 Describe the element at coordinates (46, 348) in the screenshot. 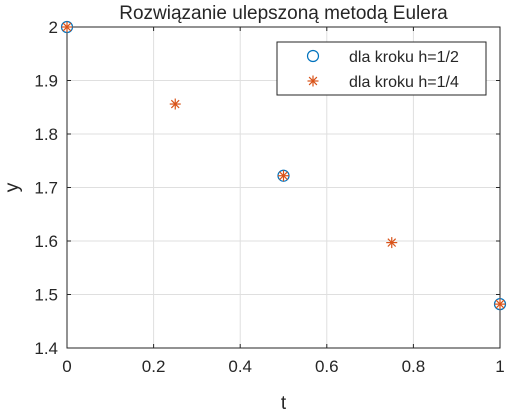

I see `y-tick-label: 1.4` at that location.